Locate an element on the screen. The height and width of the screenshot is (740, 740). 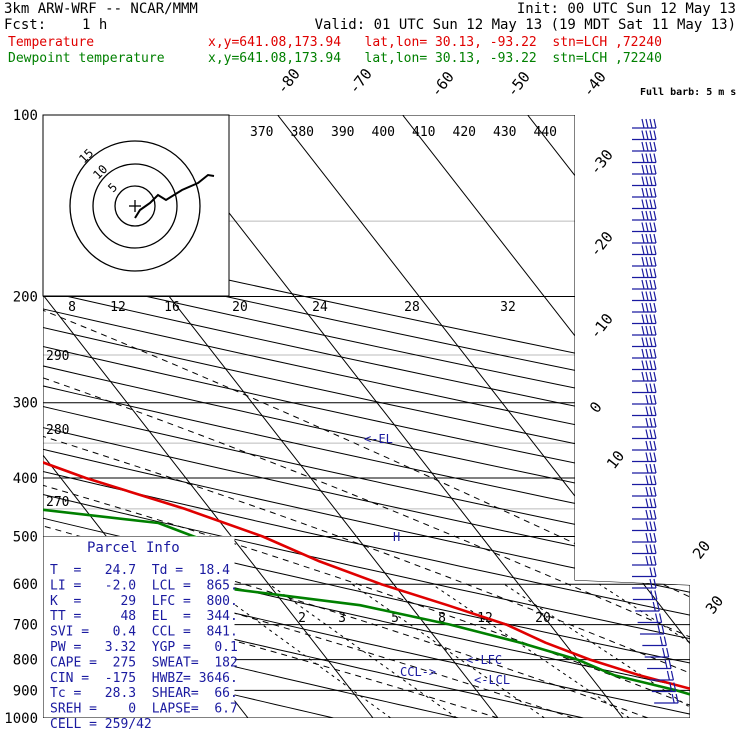
theta-side-label: 280 is located at coordinates (57, 430).